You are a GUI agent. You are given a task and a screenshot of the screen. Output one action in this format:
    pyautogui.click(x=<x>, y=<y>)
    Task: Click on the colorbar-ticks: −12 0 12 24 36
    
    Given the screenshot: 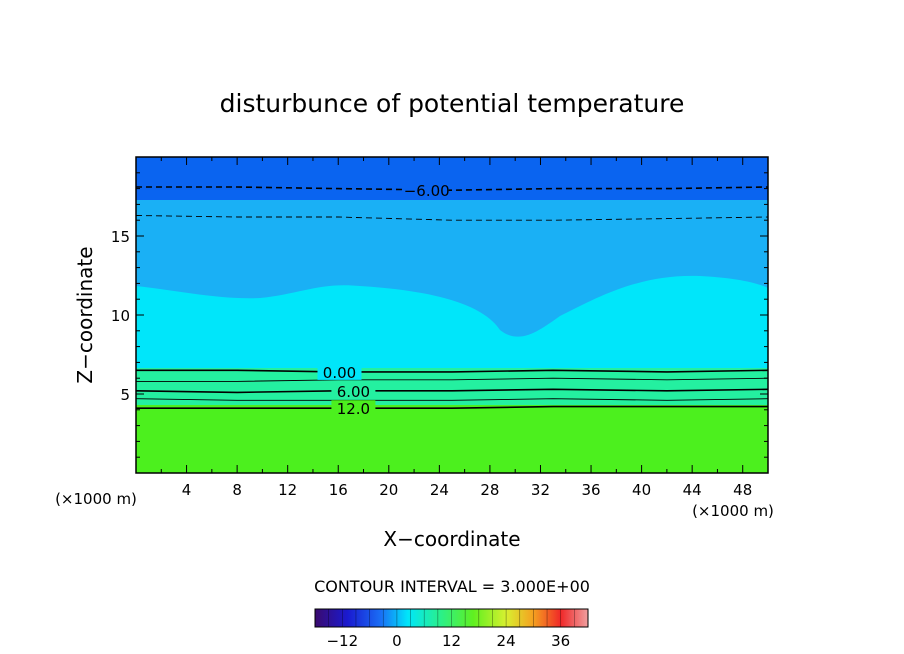 What is the action you would take?
    pyautogui.click(x=450, y=629)
    